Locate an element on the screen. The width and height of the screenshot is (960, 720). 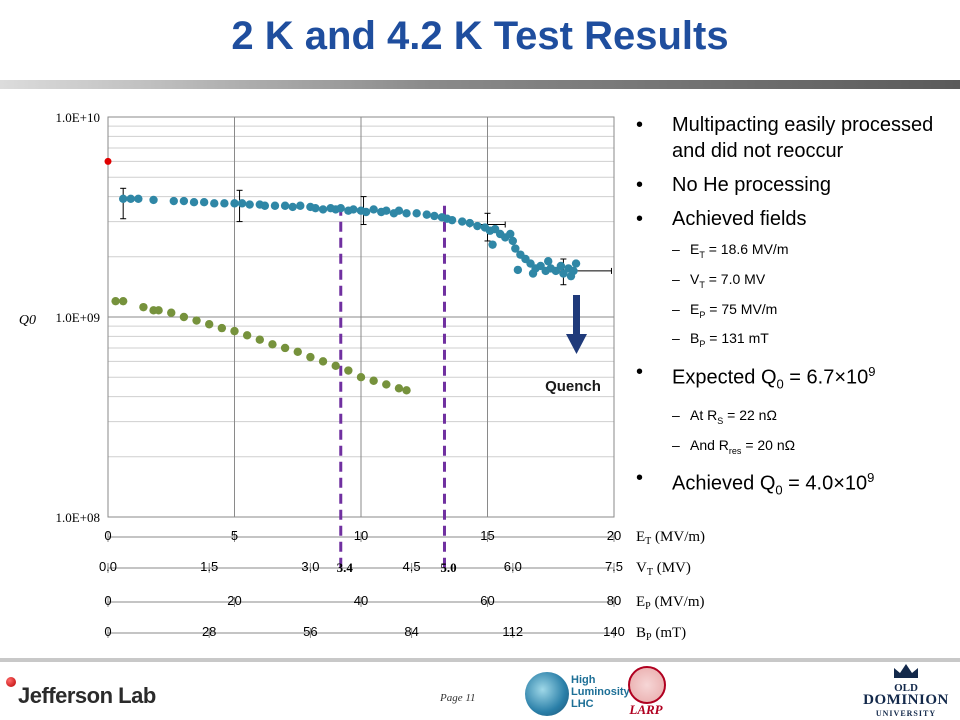
bullet-expected-q0: Expected Q0 = 6.7×109 is located at coordinates (794, 378).